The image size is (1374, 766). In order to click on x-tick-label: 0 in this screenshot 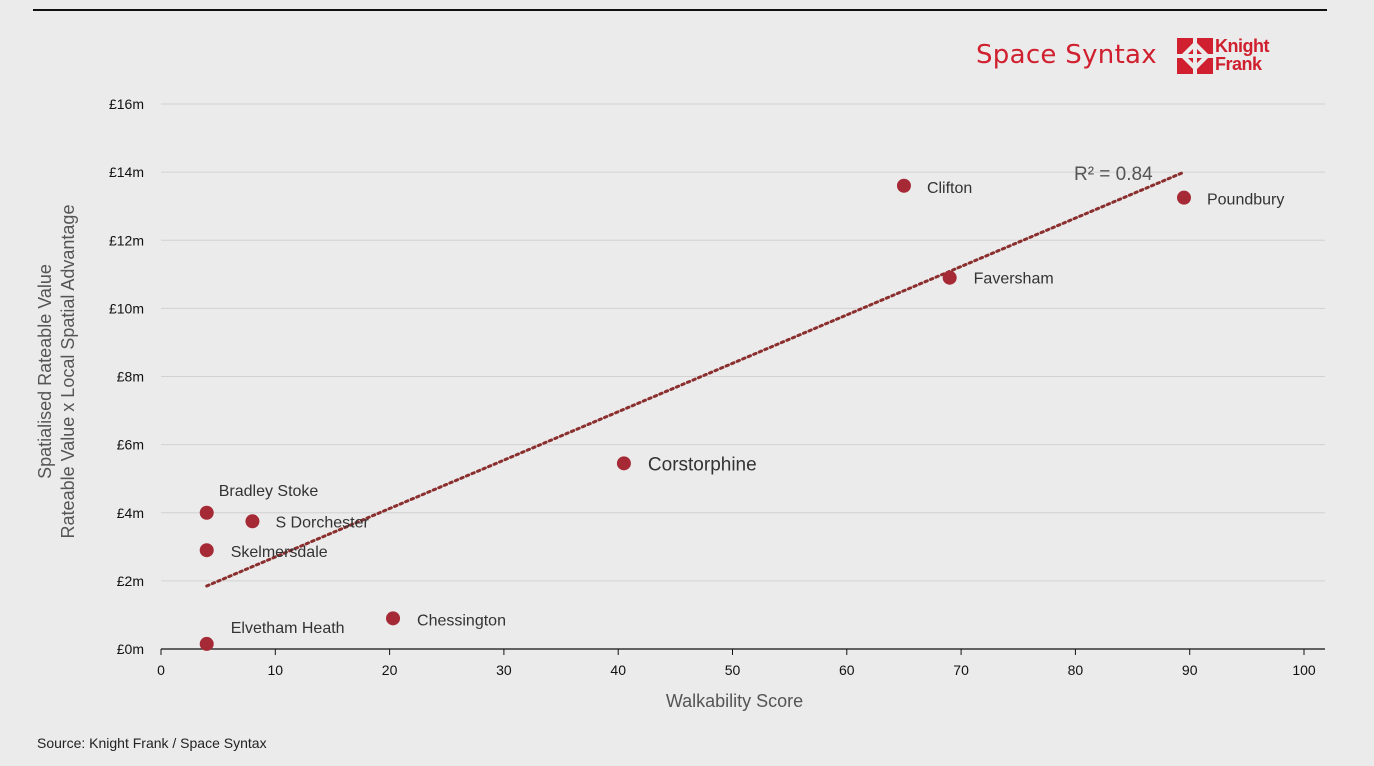, I will do `click(161, 670)`.